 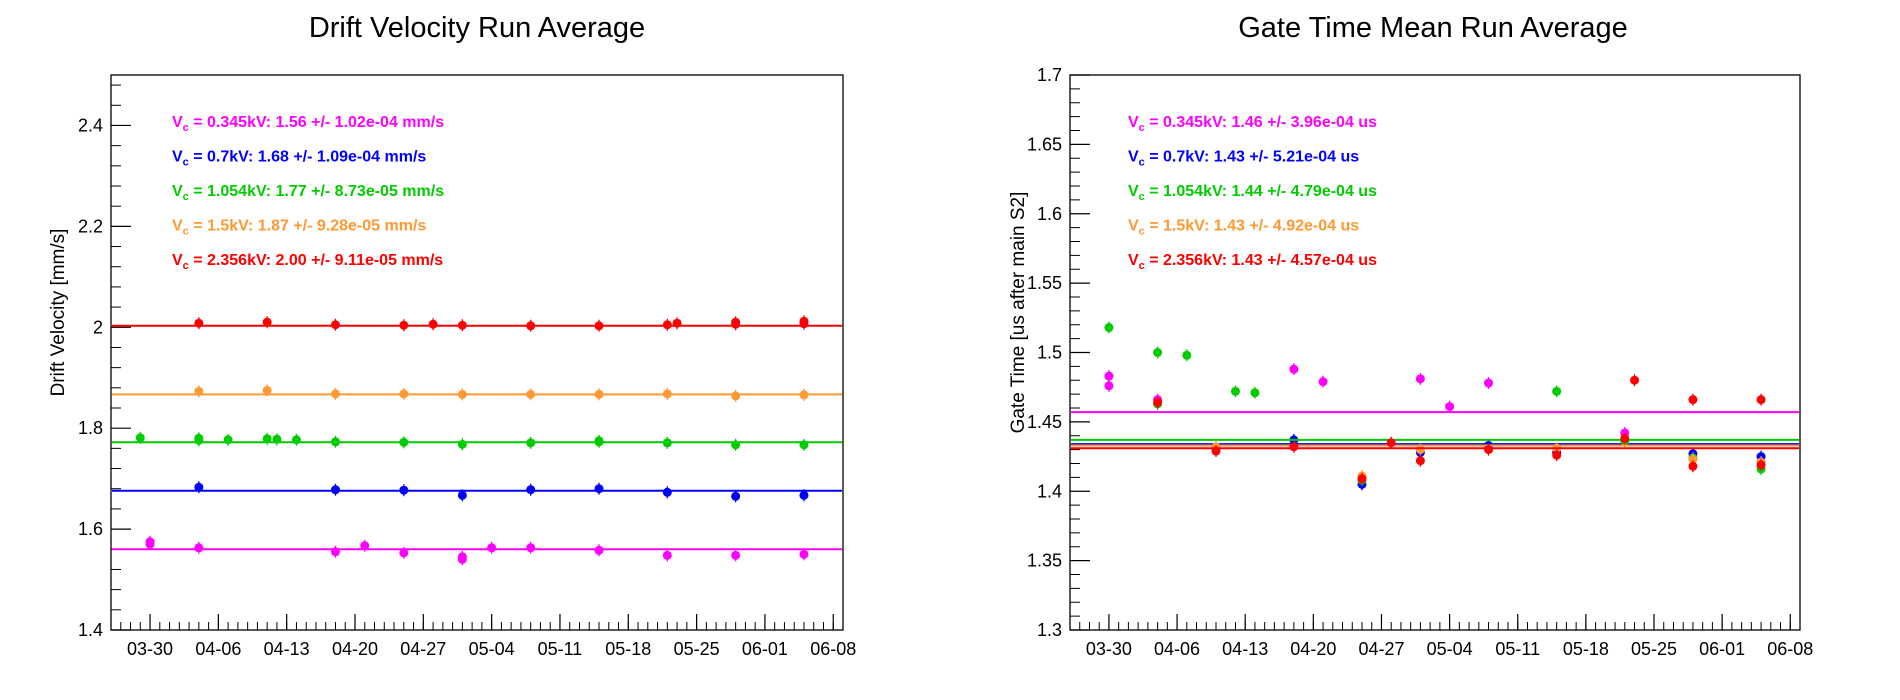 I want to click on legend-entry-series-1: Vc = 0.7kV: 1.43 +/- 5.21e-04 us, so click(x=1243, y=159).